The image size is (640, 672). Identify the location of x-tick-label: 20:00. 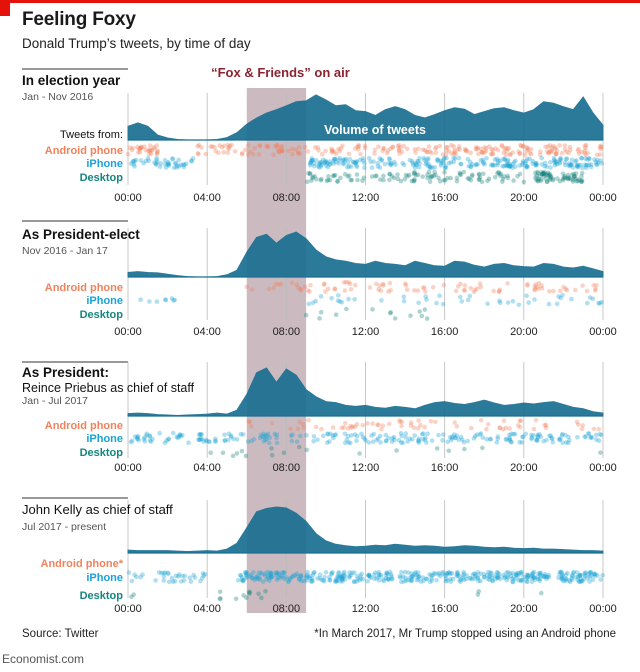
(524, 332).